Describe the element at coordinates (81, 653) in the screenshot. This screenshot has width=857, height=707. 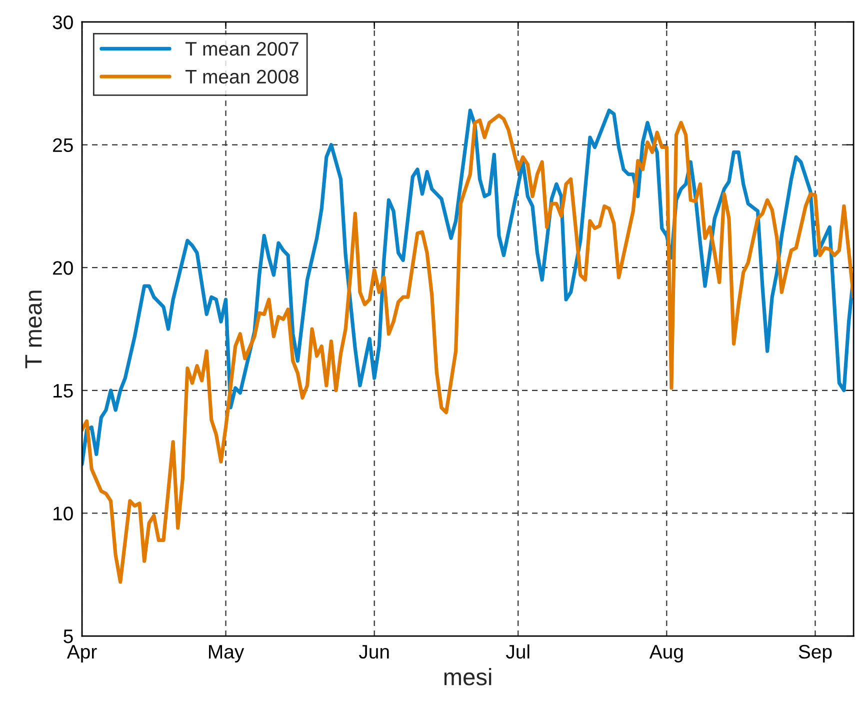
I see `x-tick-label: Apr` at that location.